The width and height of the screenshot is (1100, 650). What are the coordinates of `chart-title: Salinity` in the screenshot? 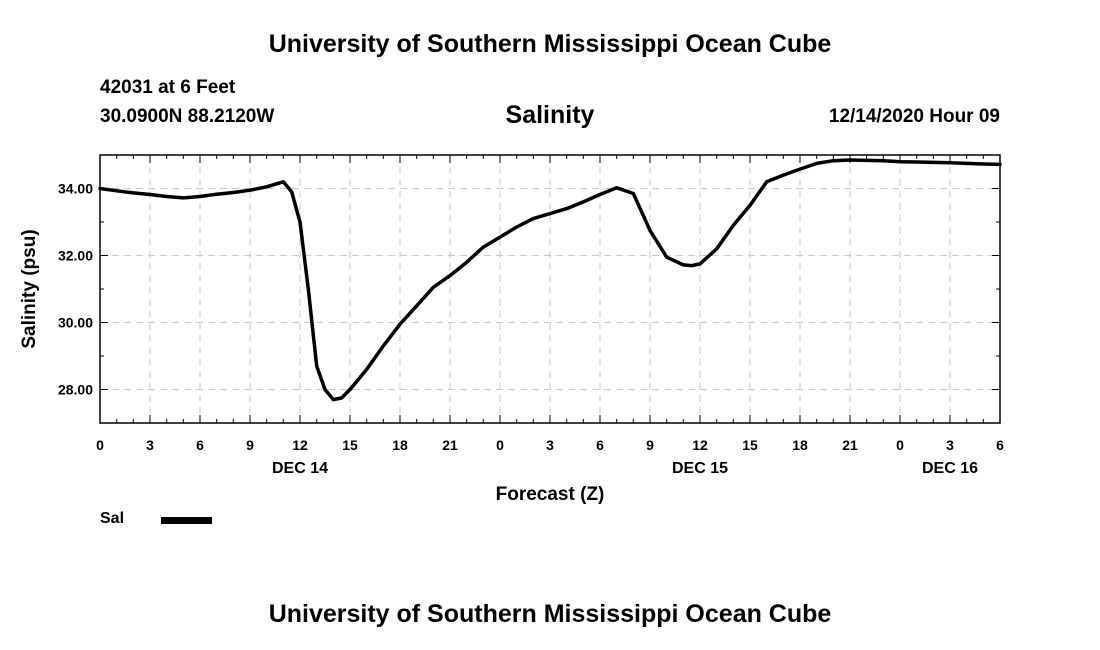 It's located at (550, 115).